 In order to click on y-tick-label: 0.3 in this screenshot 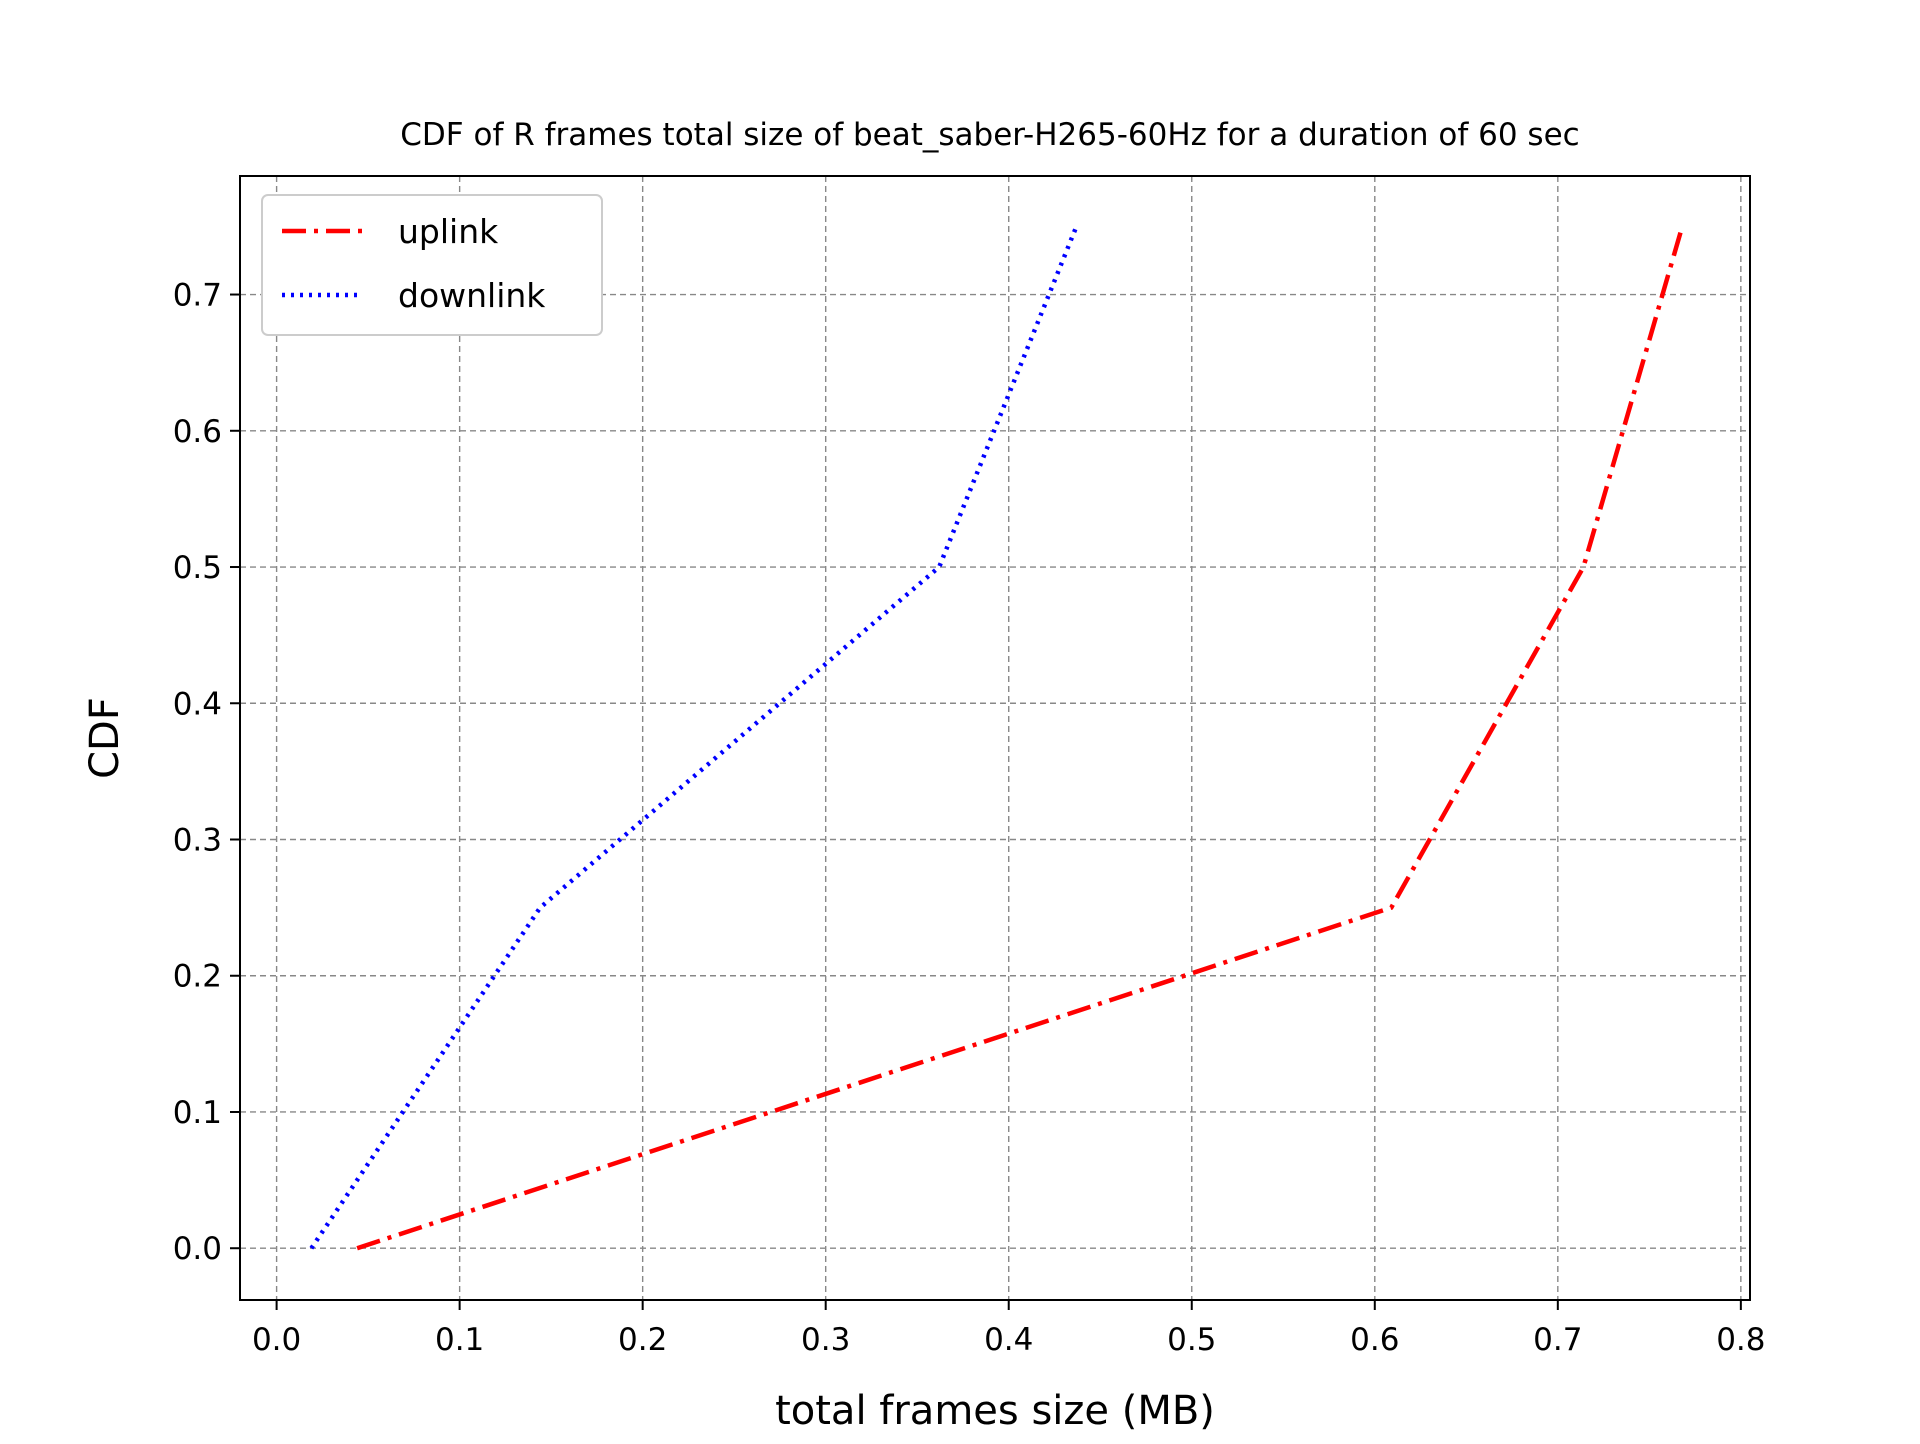, I will do `click(197, 841)`.